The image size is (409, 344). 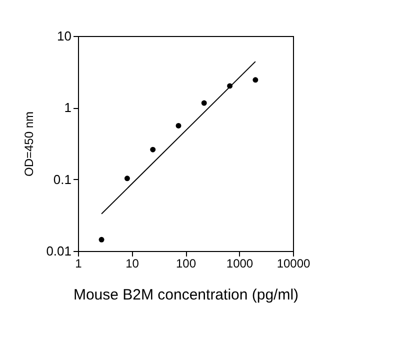 What do you see at coordinates (78, 263) in the screenshot?
I see `x-tick-label: 1` at bounding box center [78, 263].